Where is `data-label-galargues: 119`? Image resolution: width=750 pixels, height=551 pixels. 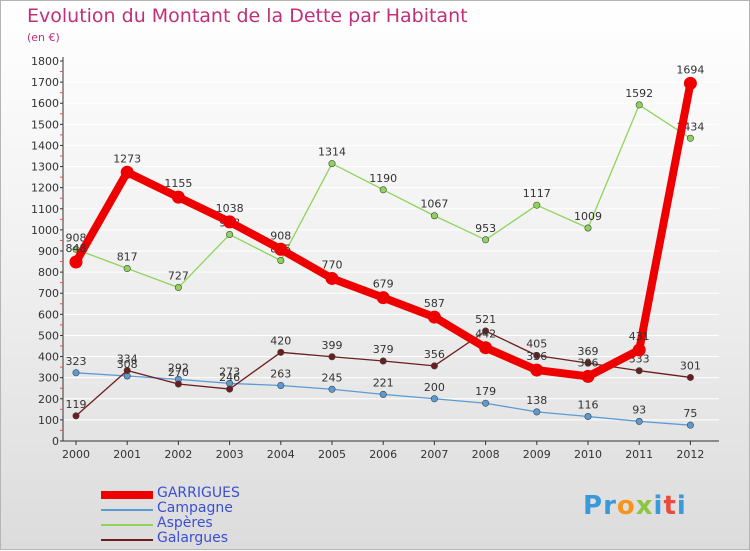
data-label-galargues: 119 is located at coordinates (76, 404).